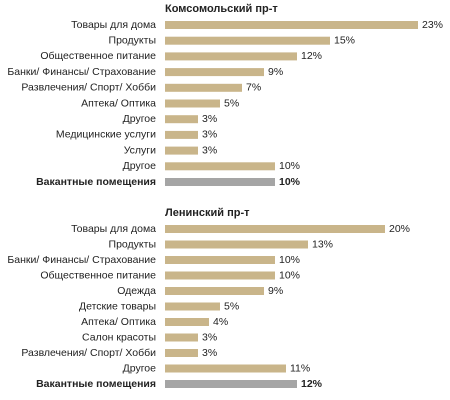 The width and height of the screenshot is (450, 400). I want to click on category-label: Детские товары, so click(117, 306).